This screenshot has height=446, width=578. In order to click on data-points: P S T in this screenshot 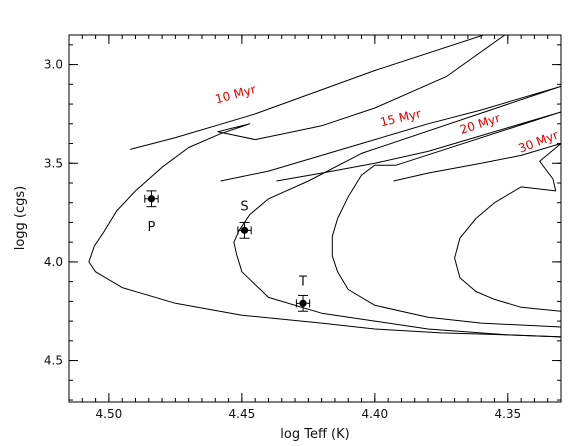, I will do `click(227, 251)`.